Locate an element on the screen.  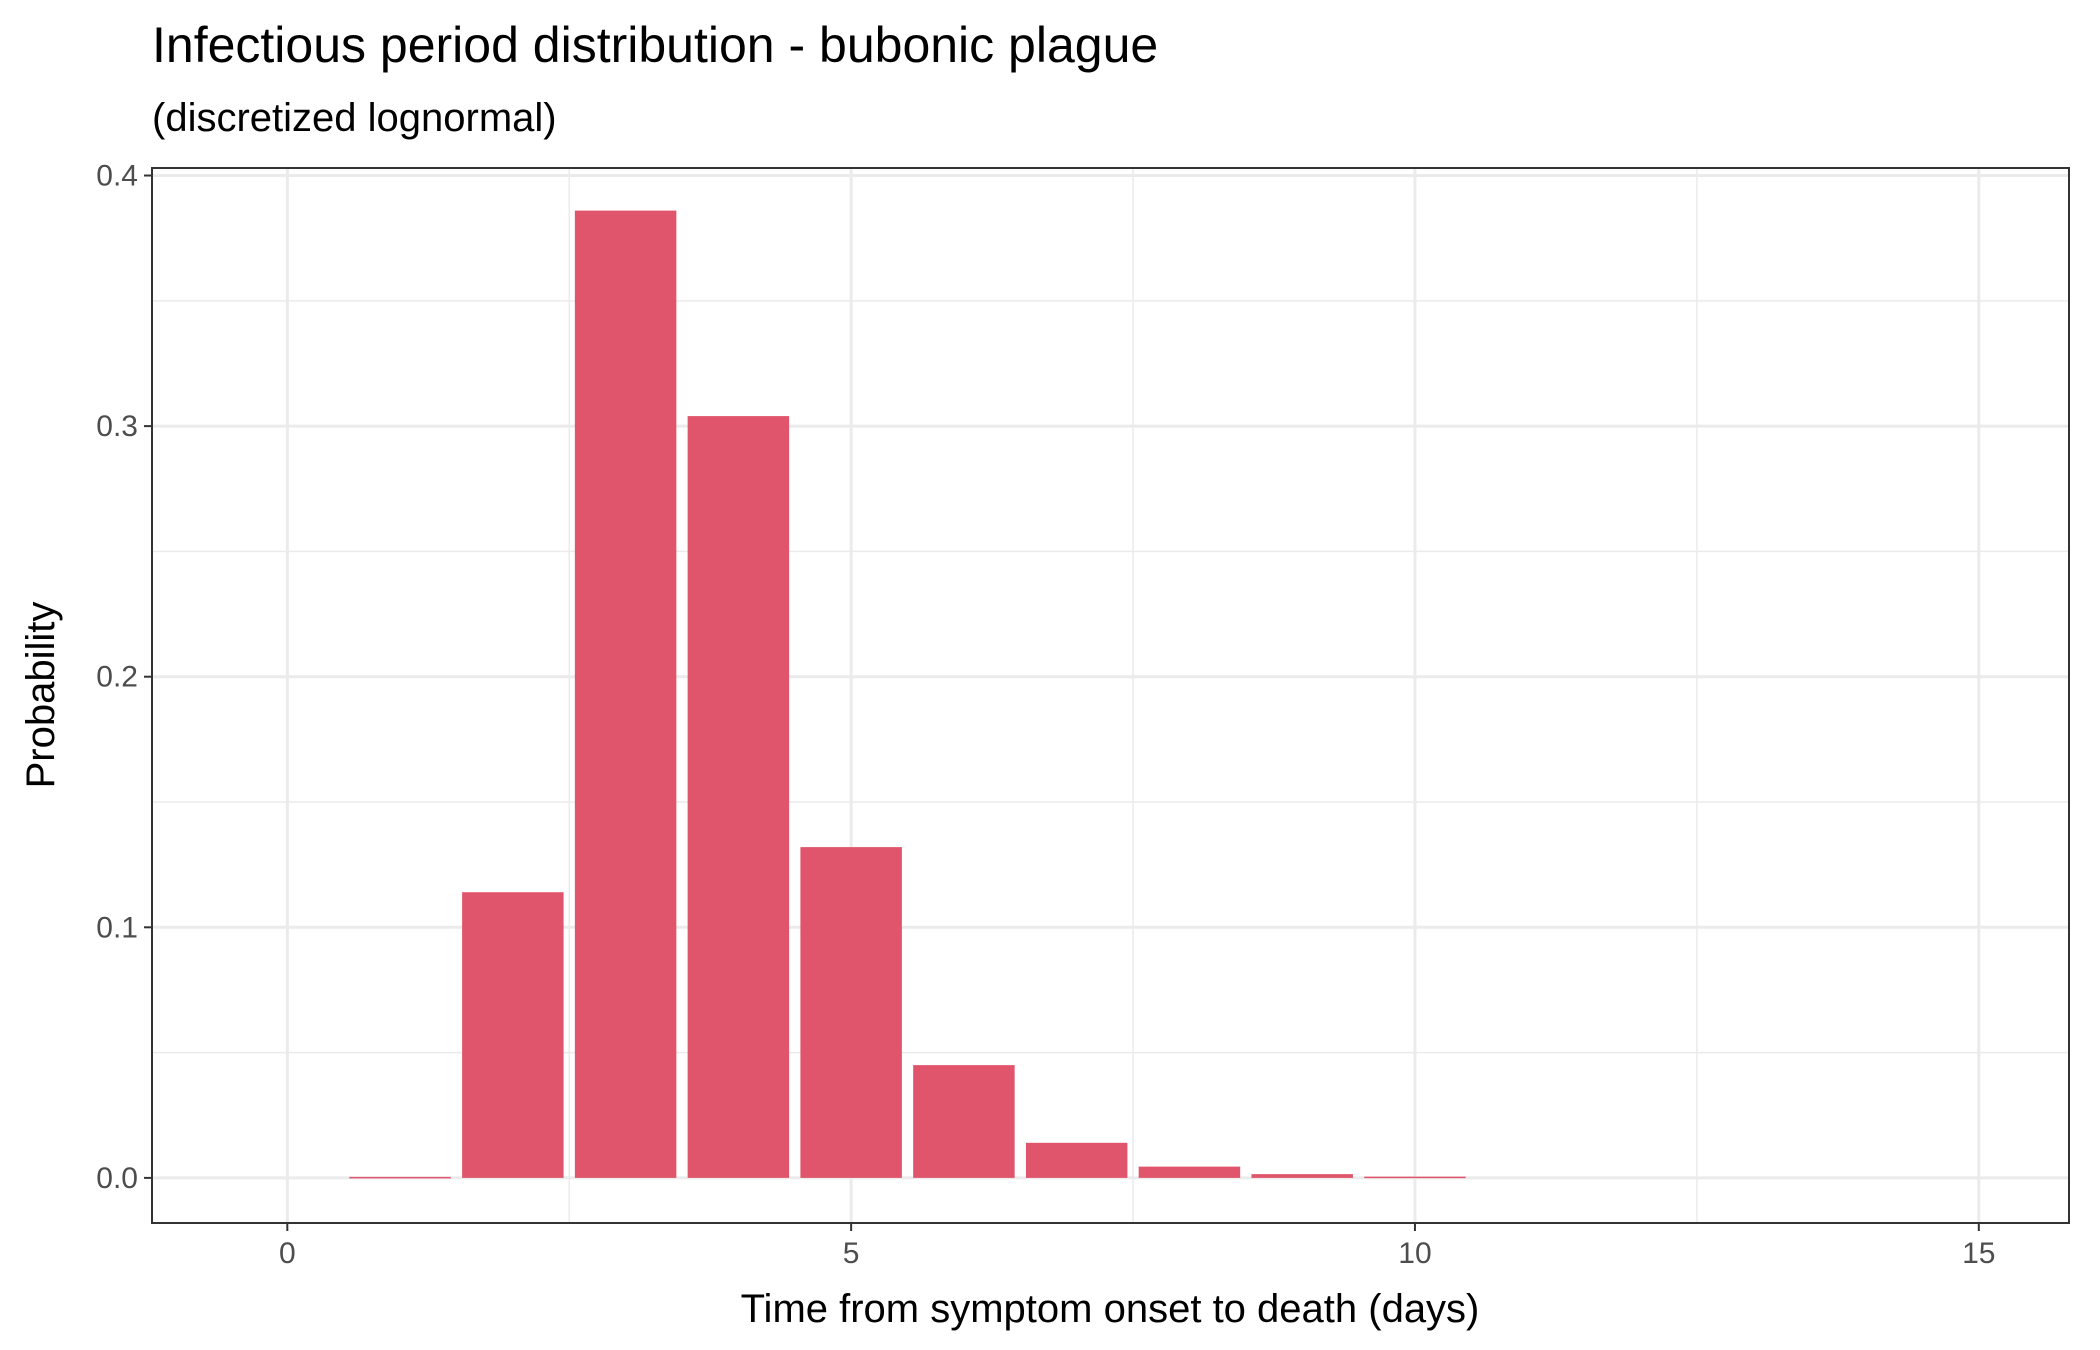
x-axis: 0 5 10 15 is located at coordinates (1137, 1246).